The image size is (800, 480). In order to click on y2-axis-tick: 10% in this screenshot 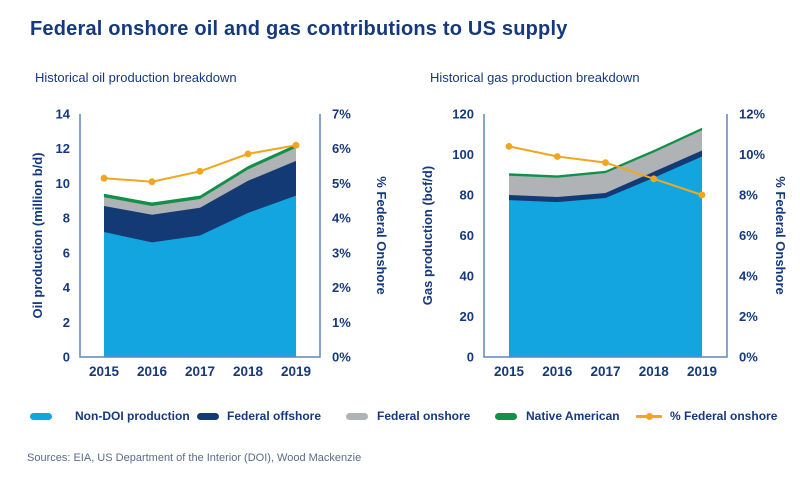, I will do `click(752, 154)`.